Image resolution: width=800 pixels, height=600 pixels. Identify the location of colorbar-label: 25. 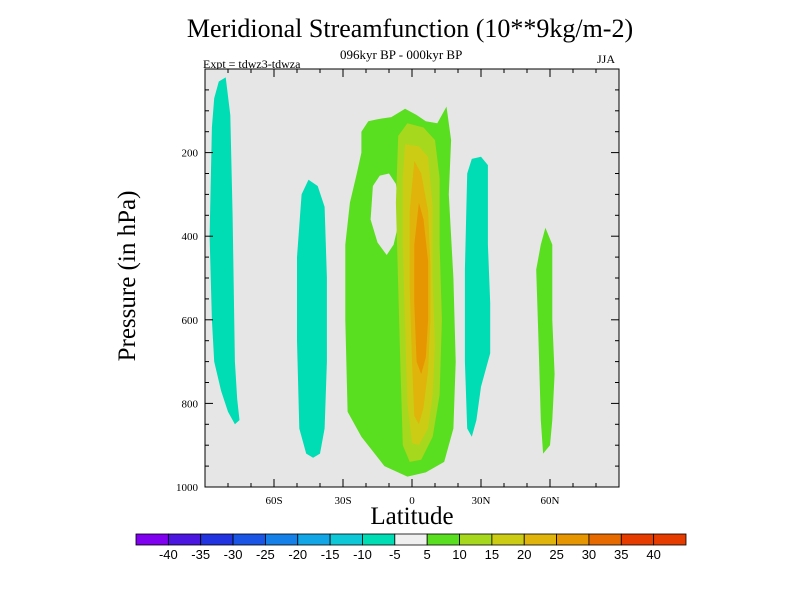
(556, 554).